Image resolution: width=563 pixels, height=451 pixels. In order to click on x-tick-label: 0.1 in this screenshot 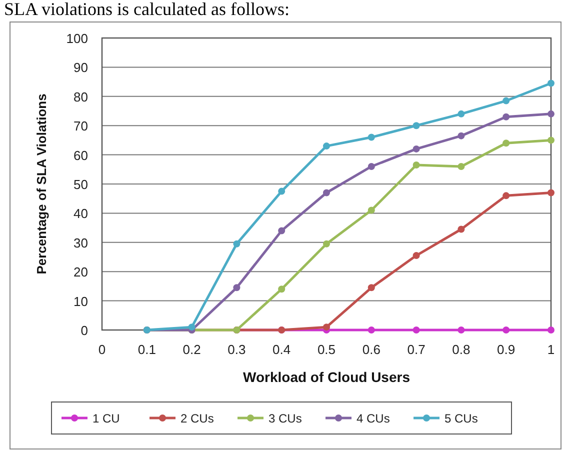, I will do `click(147, 349)`.